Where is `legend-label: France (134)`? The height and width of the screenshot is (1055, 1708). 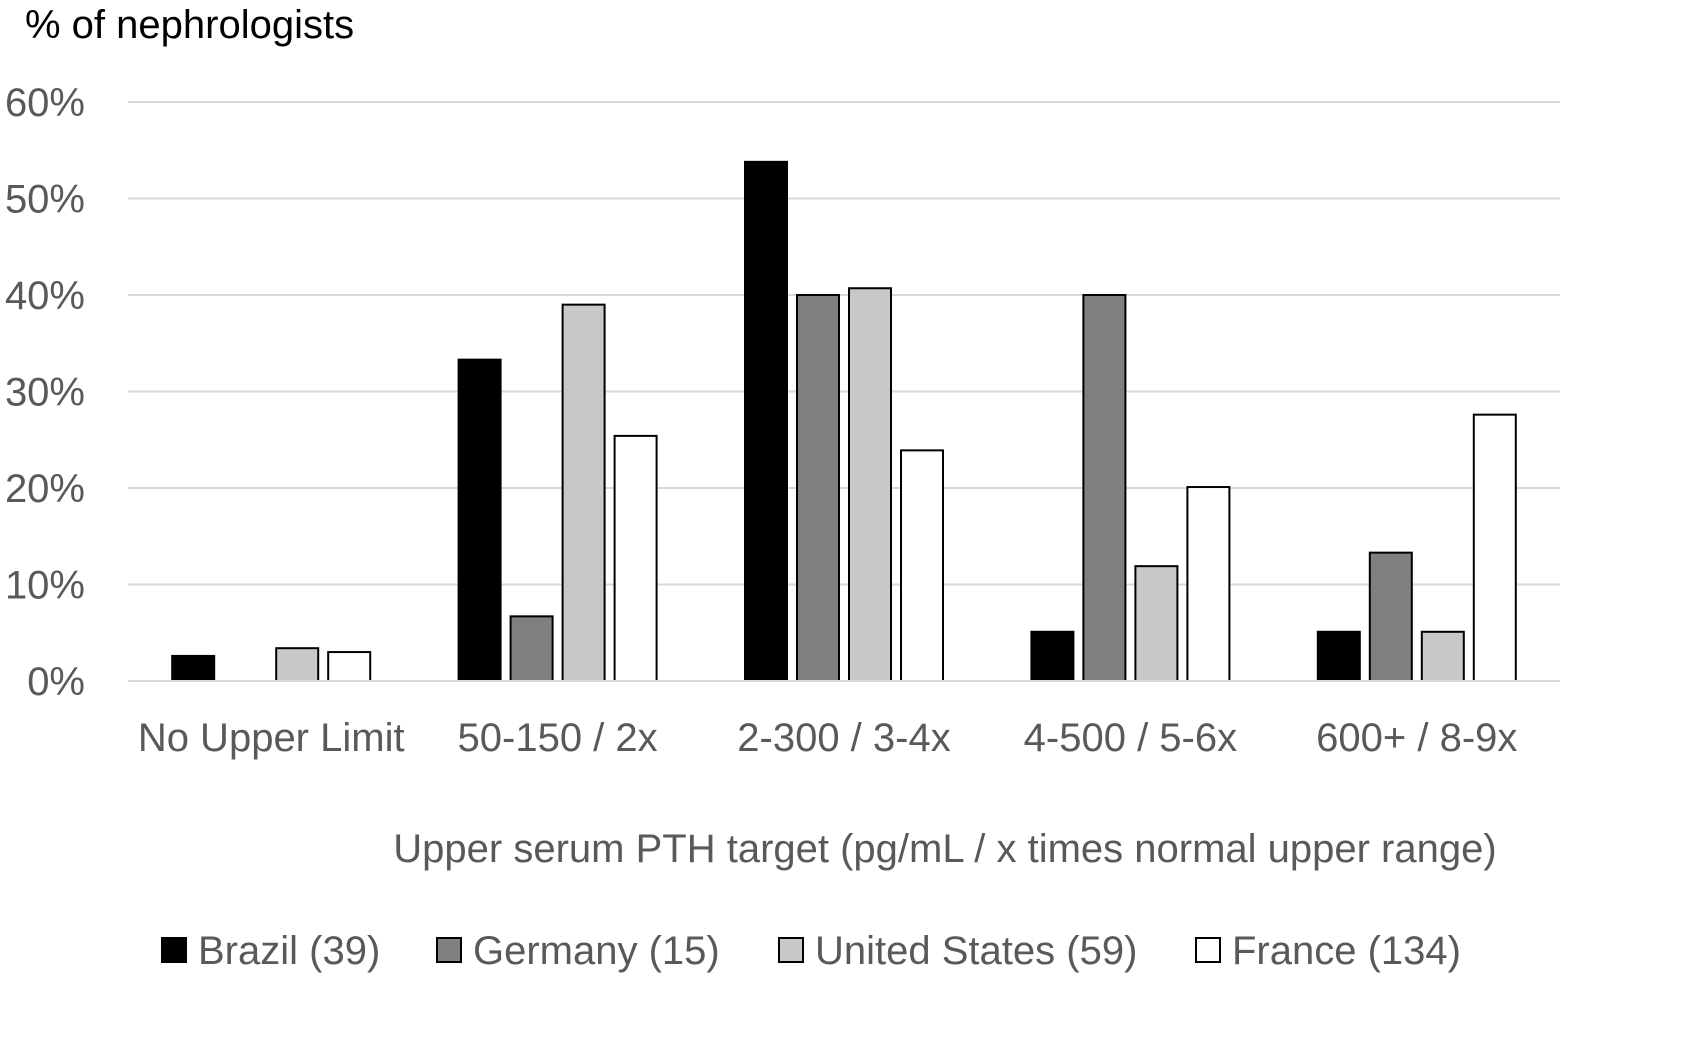
legend-label: France (134) is located at coordinates (1346, 951).